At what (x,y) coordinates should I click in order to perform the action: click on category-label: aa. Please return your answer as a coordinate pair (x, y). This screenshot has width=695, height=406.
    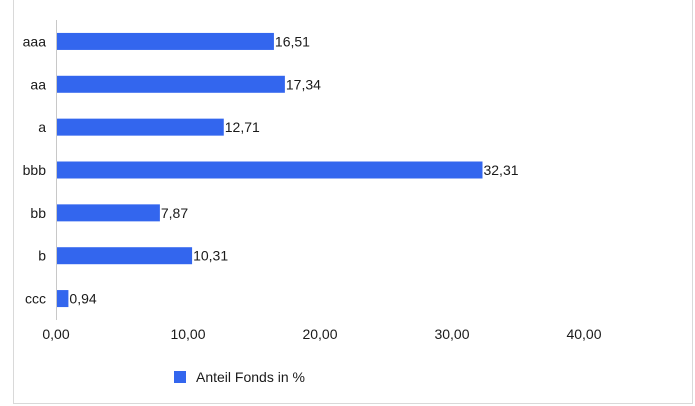
    Looking at the image, I should click on (38, 84).